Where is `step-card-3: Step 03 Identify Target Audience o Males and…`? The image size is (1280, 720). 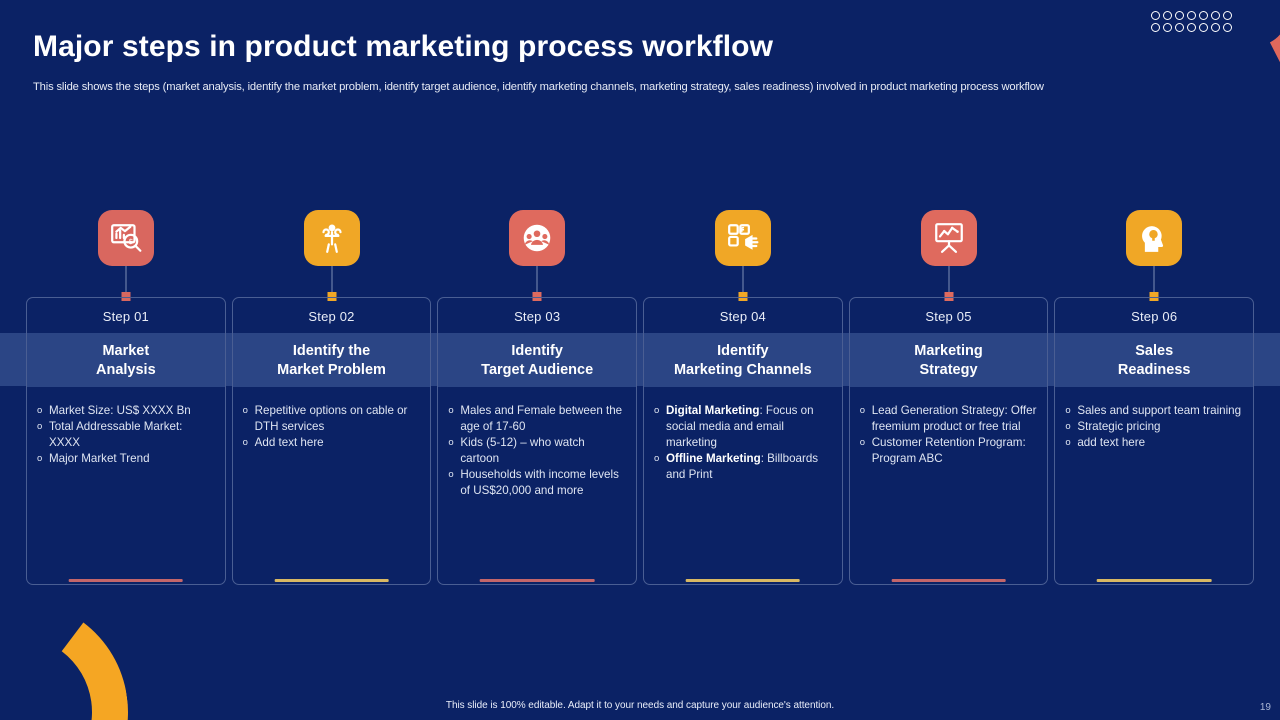
step-card-3: Step 03 Identify Target Audience o Males and… is located at coordinates (537, 397).